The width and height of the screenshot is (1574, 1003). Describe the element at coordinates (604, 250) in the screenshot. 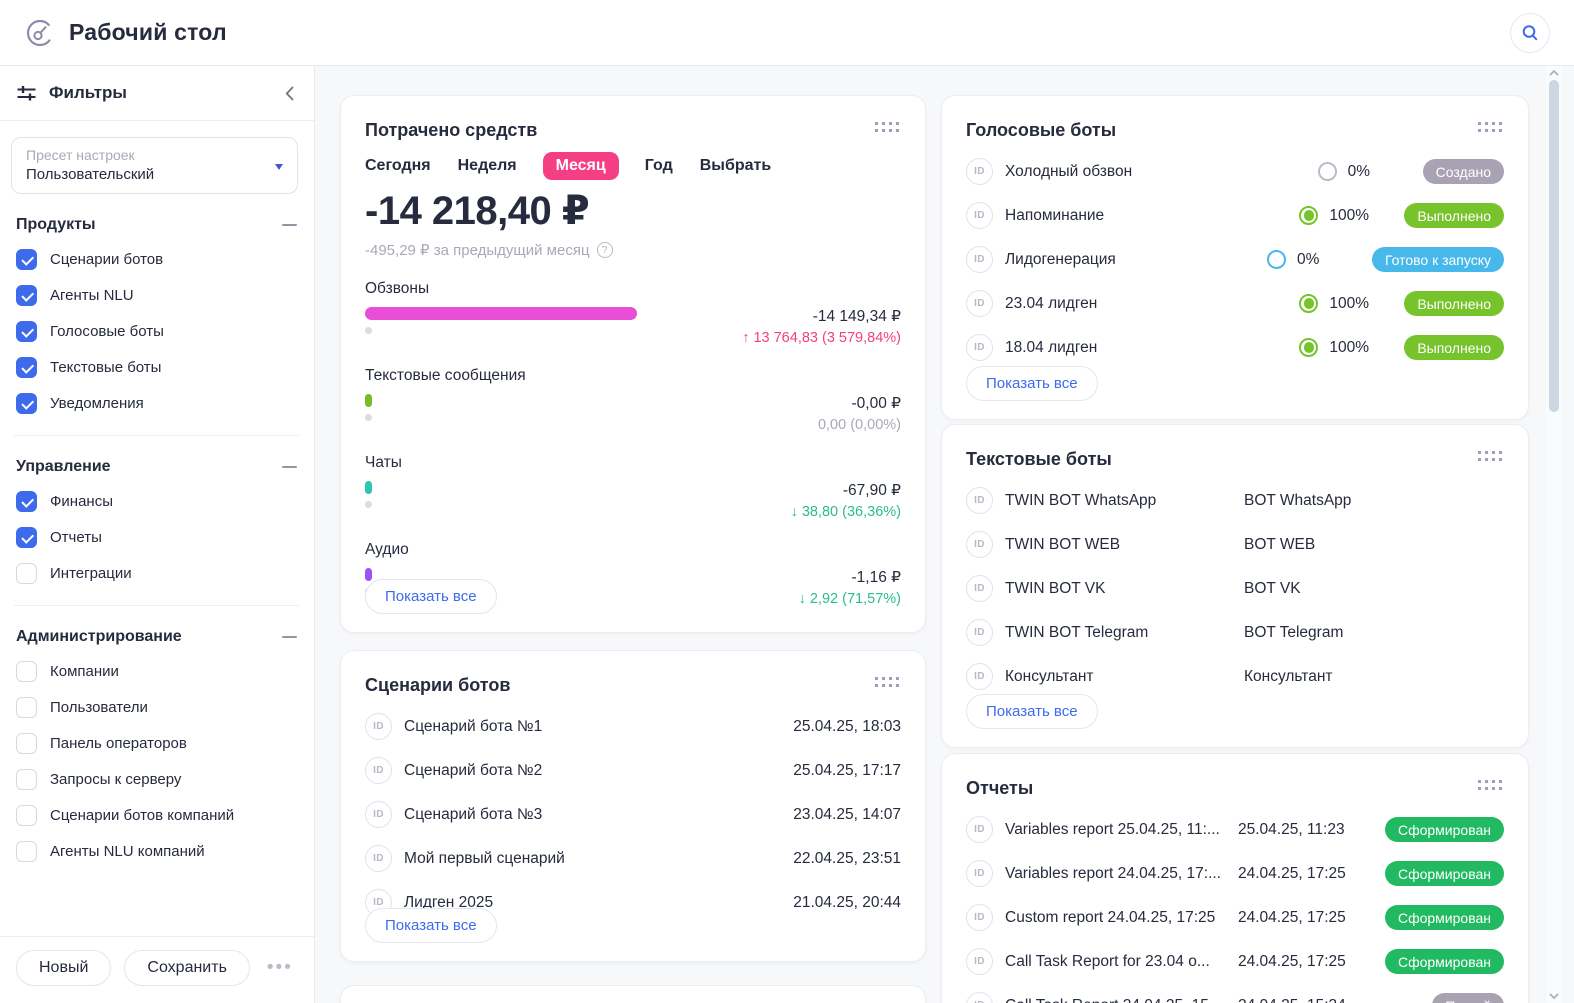

I see `help-icon: ?` at that location.